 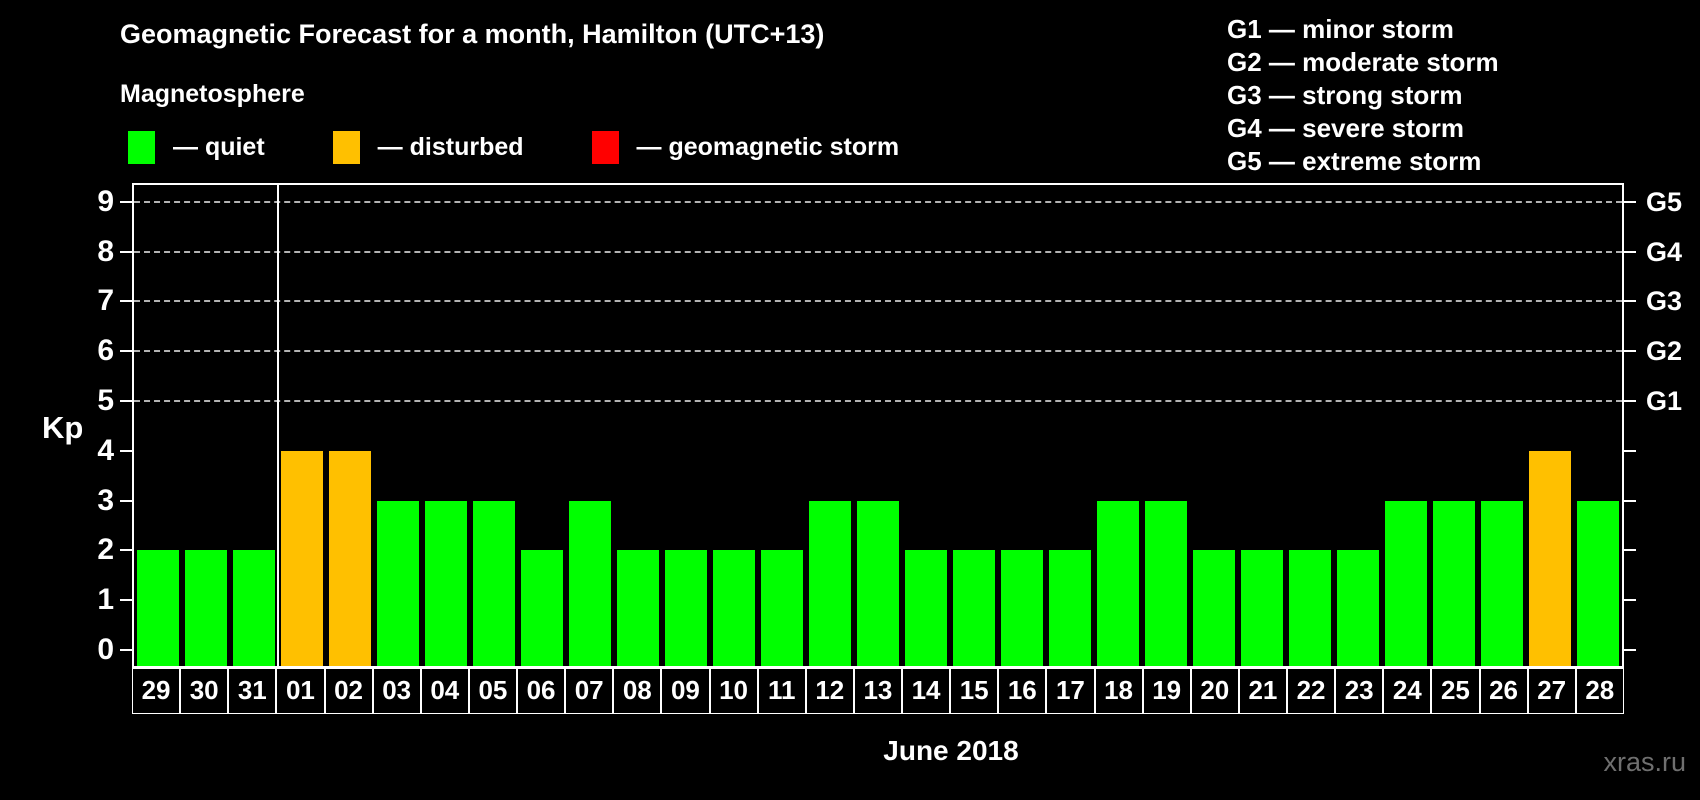 I want to click on day-cell-17: 17, so click(x=1070, y=691).